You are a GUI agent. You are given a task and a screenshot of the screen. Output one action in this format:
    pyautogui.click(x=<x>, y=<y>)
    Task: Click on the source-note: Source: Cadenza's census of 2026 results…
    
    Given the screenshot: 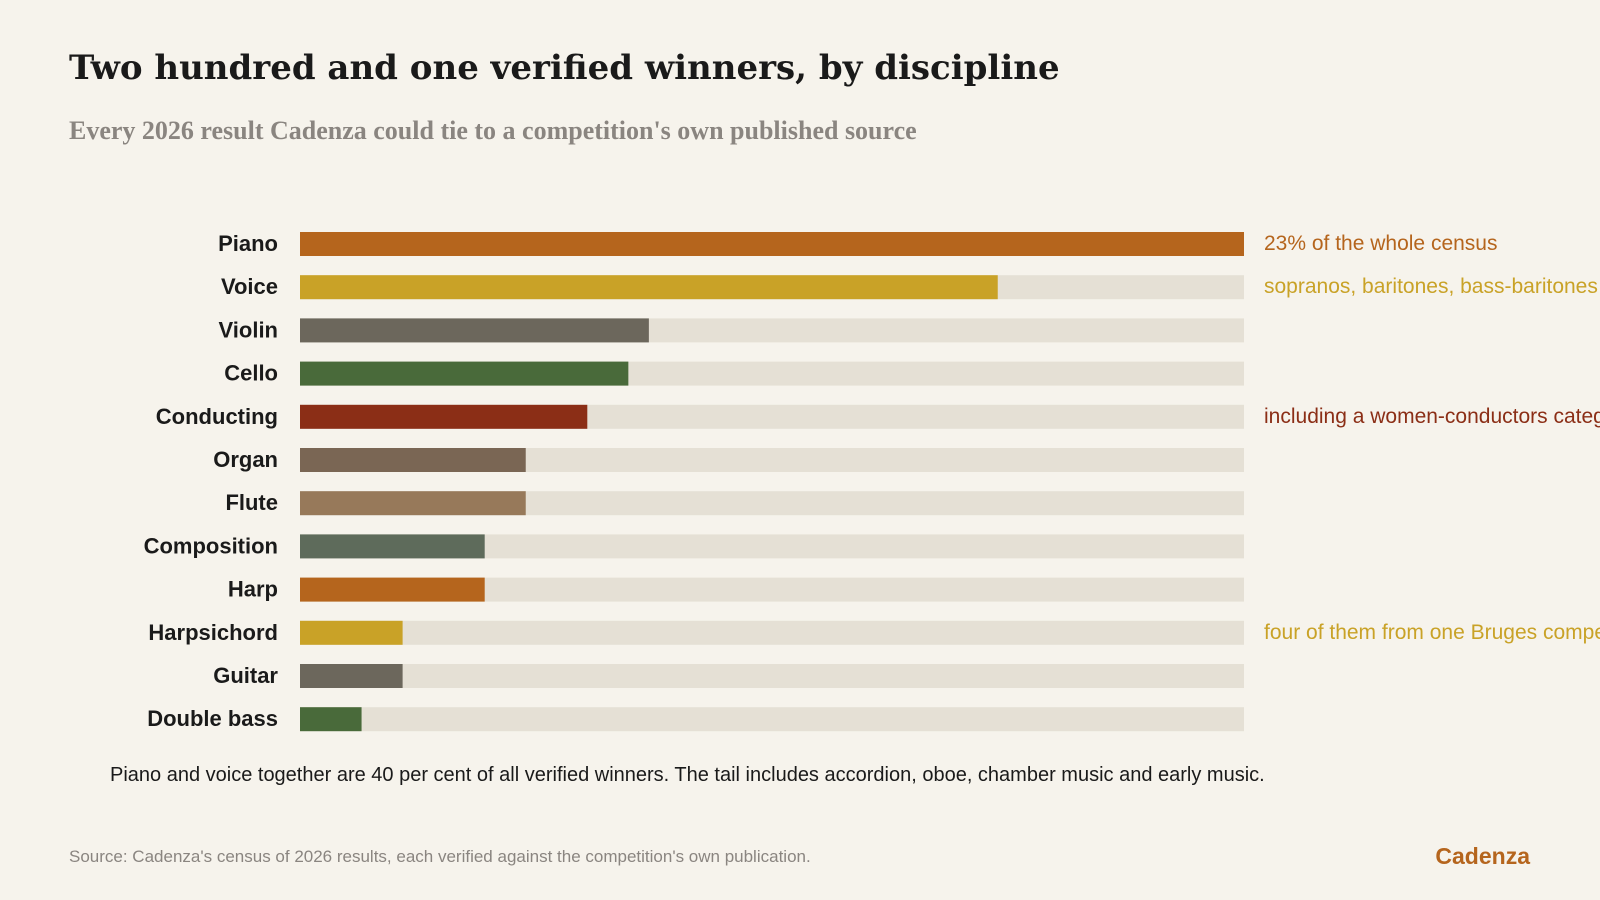 What is the action you would take?
    pyautogui.click(x=440, y=856)
    